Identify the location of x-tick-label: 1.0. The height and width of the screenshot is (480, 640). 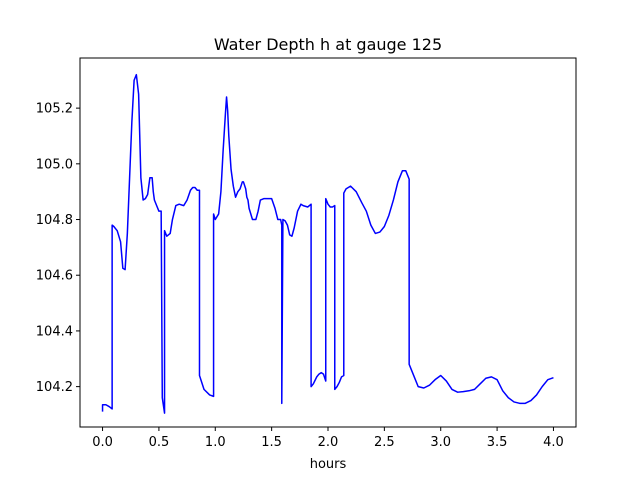
(215, 442).